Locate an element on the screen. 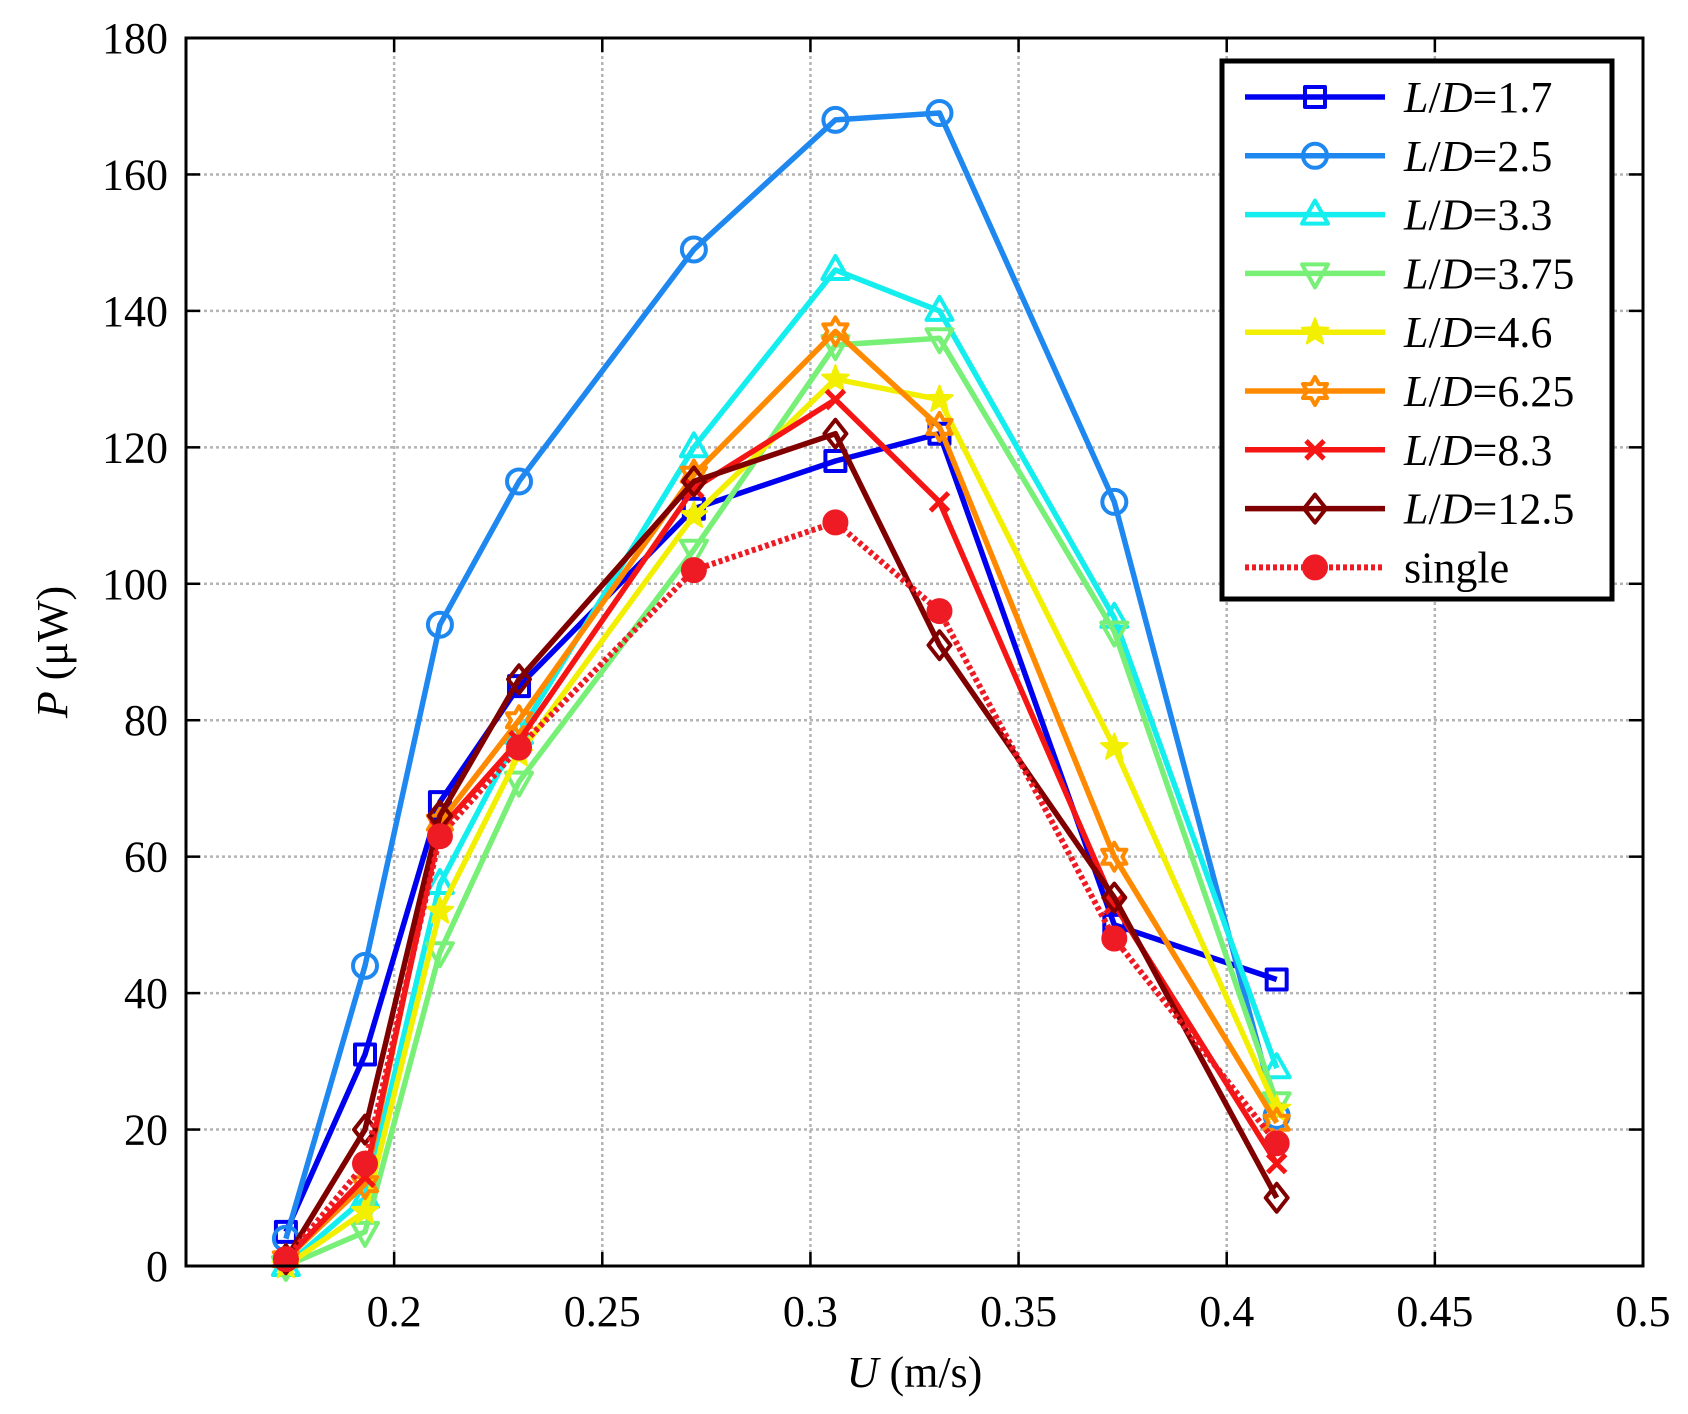 Image resolution: width=1688 pixels, height=1414 pixels. x-tick-label: 0.25 is located at coordinates (602, 1311).